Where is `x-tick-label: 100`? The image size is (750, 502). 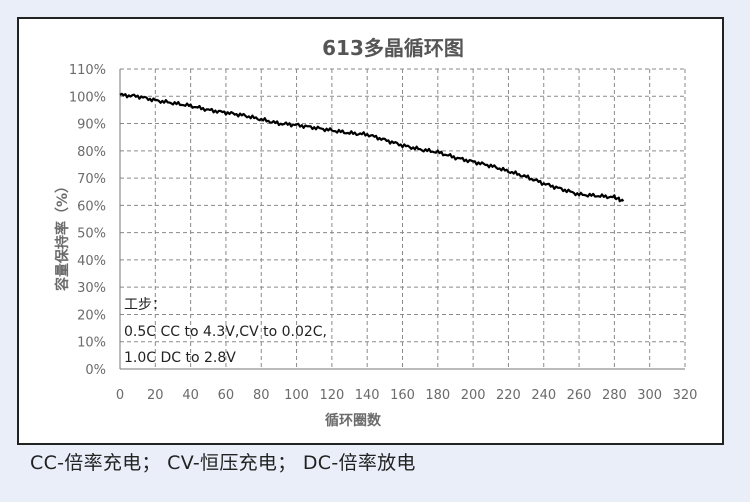
x-tick-label: 100 is located at coordinates (296, 395).